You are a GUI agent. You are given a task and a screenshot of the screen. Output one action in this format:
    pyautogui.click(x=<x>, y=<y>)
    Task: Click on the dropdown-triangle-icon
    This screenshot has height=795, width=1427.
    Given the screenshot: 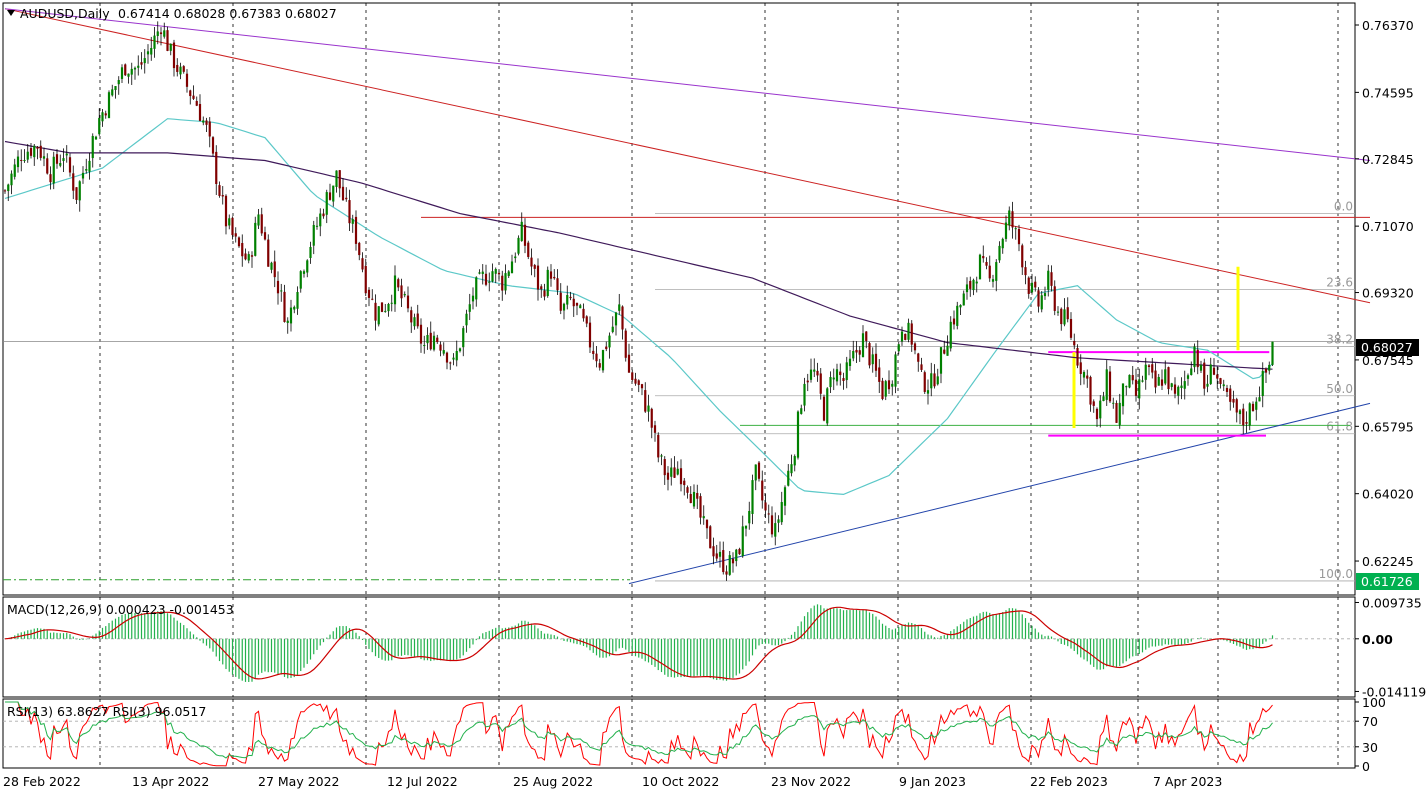 What is the action you would take?
    pyautogui.click(x=11, y=13)
    